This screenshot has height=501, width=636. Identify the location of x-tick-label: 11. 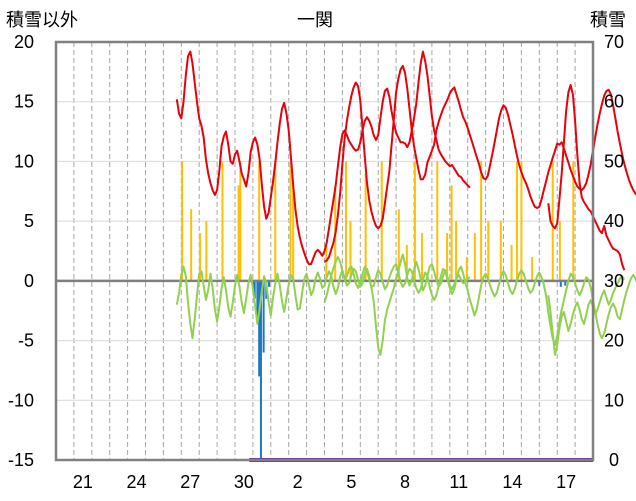
(458, 482).